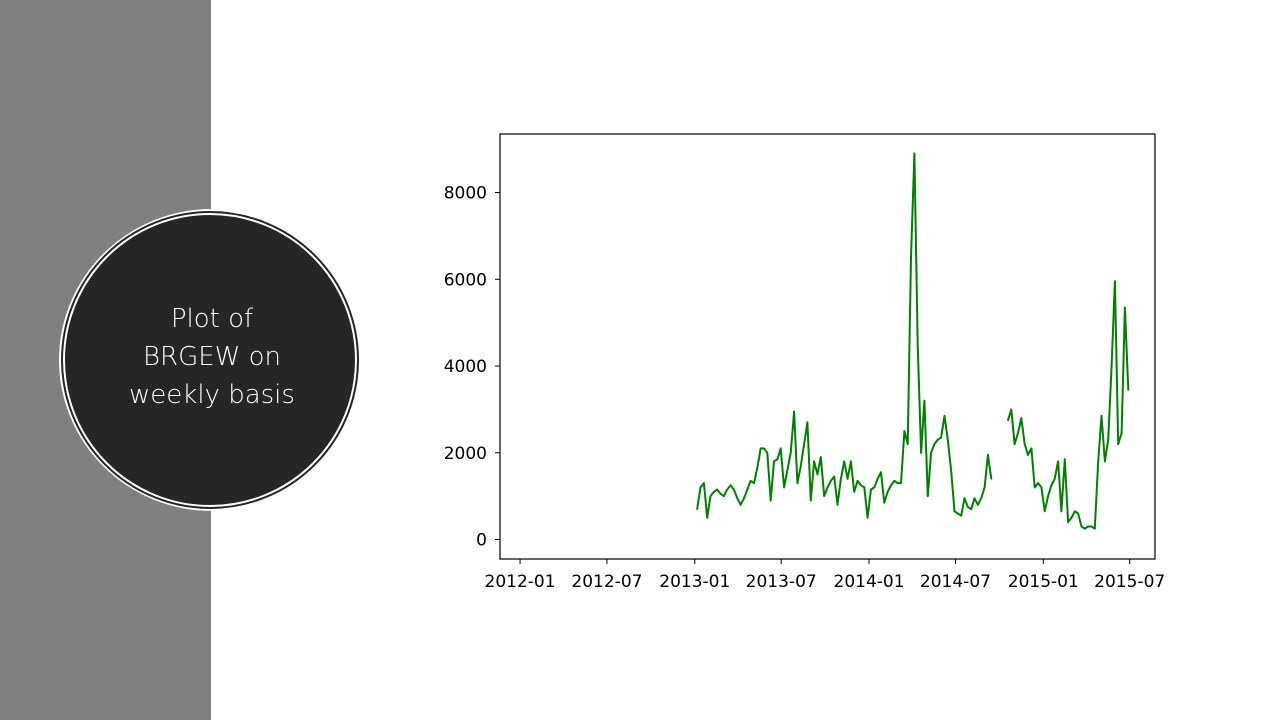 The height and width of the screenshot is (720, 1280). Describe the element at coordinates (1043, 582) in the screenshot. I see `x-tick-label: 2015-01` at that location.